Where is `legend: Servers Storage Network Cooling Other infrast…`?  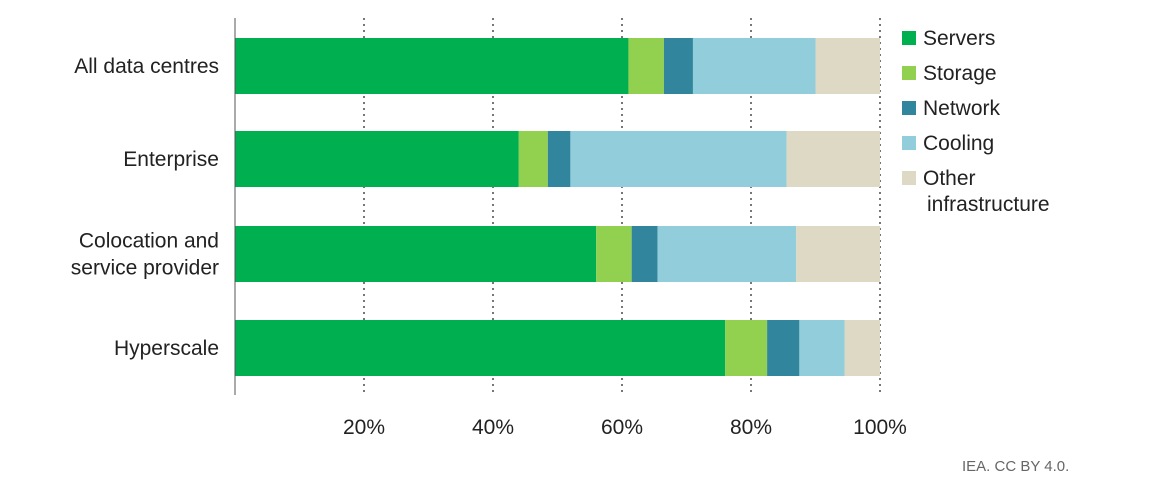
legend: Servers Storage Network Cooling Other infrast… is located at coordinates (976, 121).